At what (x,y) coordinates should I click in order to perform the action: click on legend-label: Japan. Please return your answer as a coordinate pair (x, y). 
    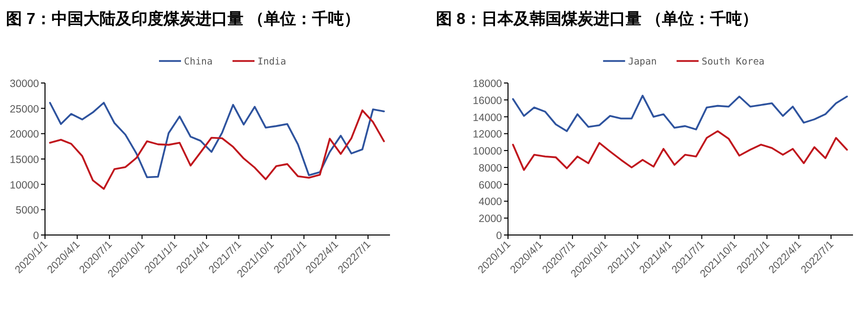
    Looking at the image, I should click on (642, 62).